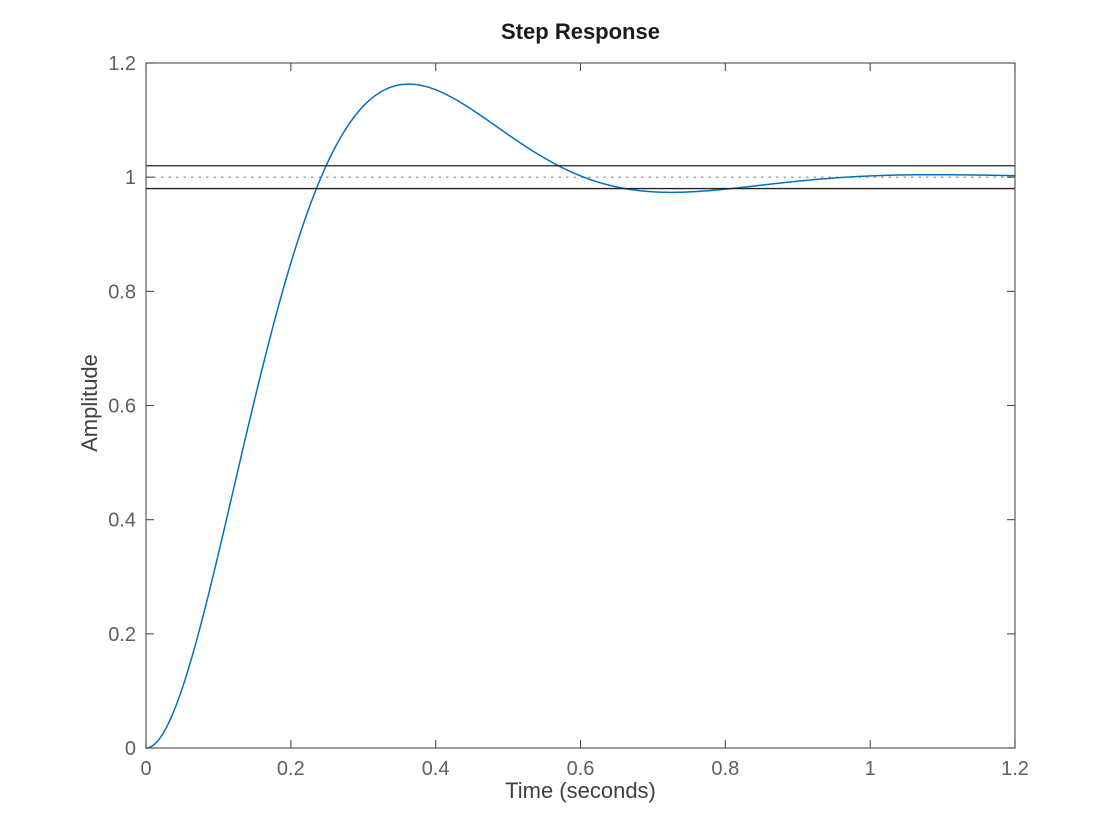  What do you see at coordinates (122, 292) in the screenshot?
I see `y-tick-label: 0.8` at bounding box center [122, 292].